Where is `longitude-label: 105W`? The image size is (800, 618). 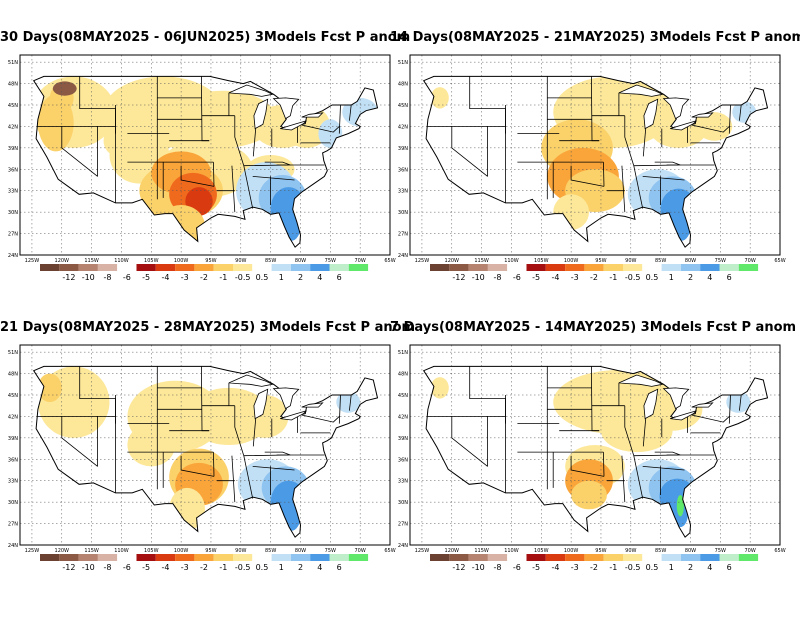
longitude-label: 105W is located at coordinates (151, 551).